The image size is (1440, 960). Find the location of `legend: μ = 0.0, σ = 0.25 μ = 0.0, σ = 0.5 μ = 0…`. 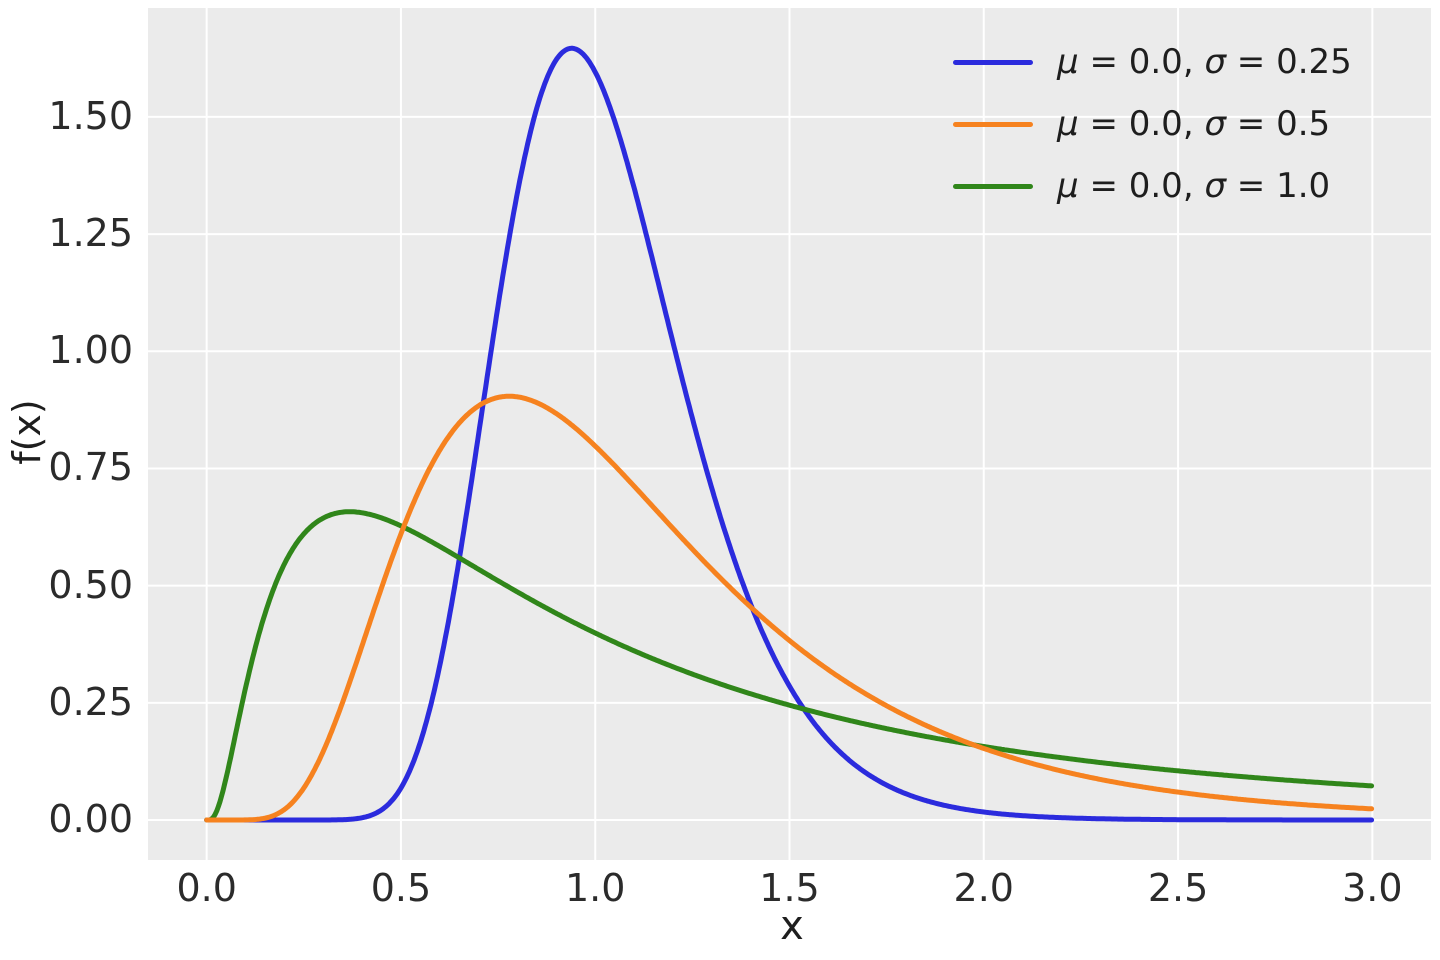

legend: μ = 0.0, σ = 0.25 μ = 0.0, σ = 0.5 μ = 0… is located at coordinates (1152, 124).